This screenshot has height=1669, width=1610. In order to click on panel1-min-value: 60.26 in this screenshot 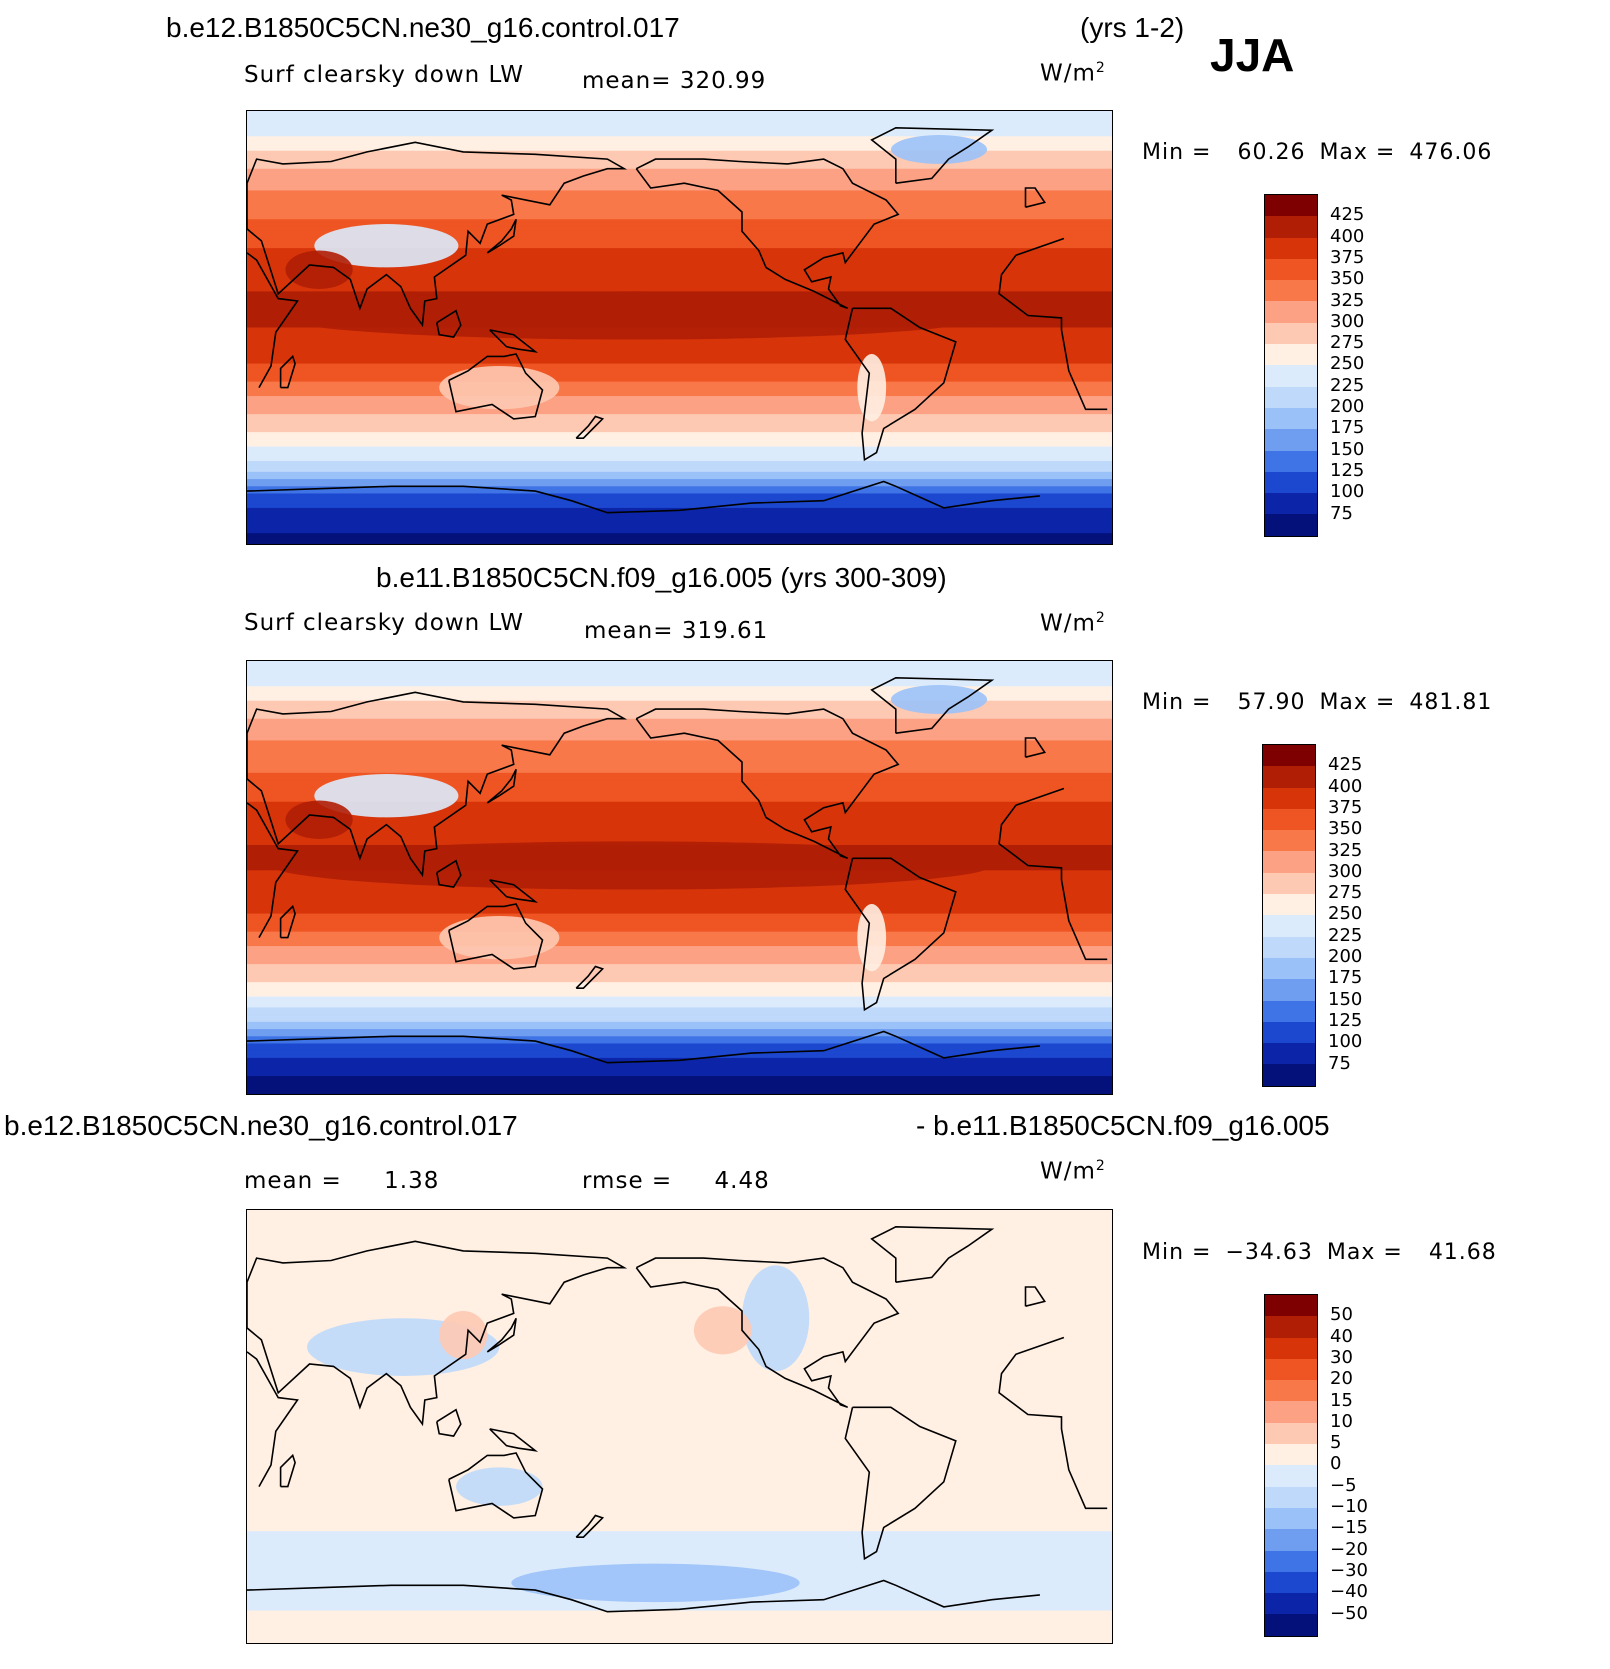, I will do `click(1271, 152)`.